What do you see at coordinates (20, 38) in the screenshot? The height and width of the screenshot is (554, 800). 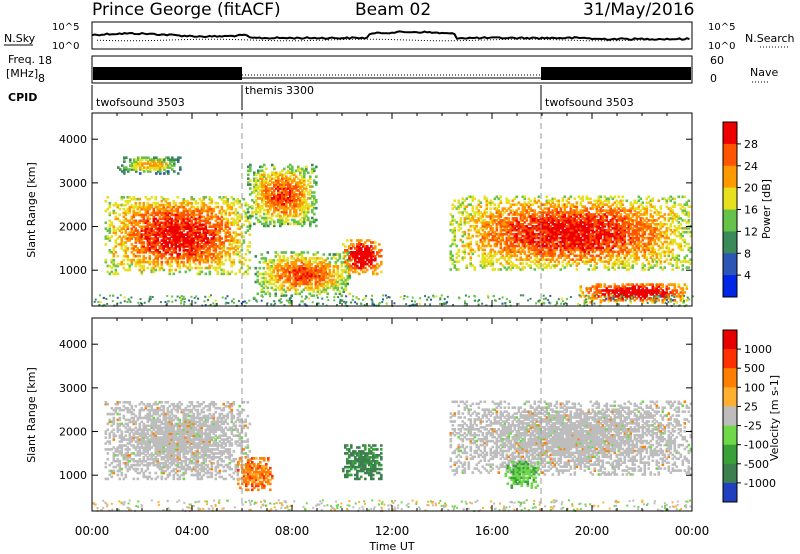 I see `noise-sky-label: N.Sky` at bounding box center [20, 38].